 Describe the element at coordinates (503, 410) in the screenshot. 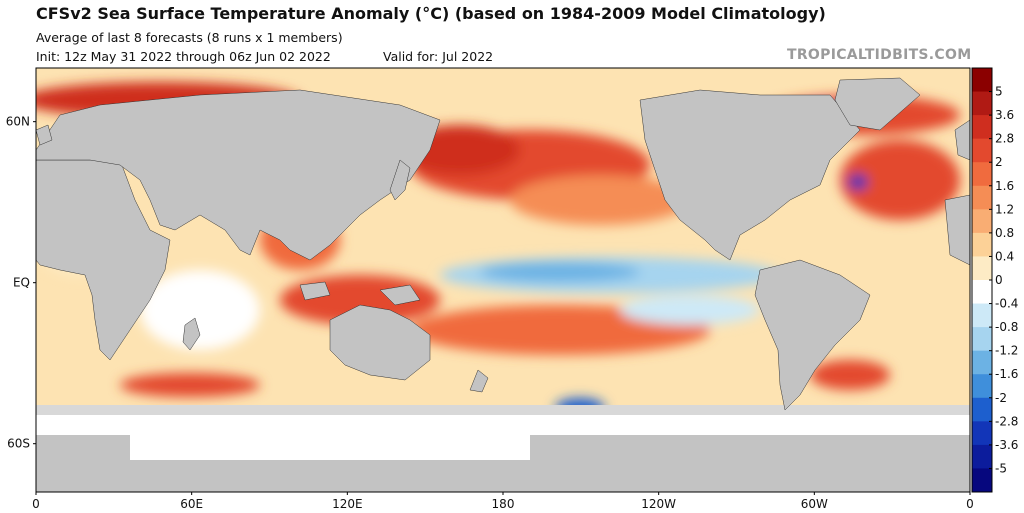

I see `sea-ice-edge` at that location.